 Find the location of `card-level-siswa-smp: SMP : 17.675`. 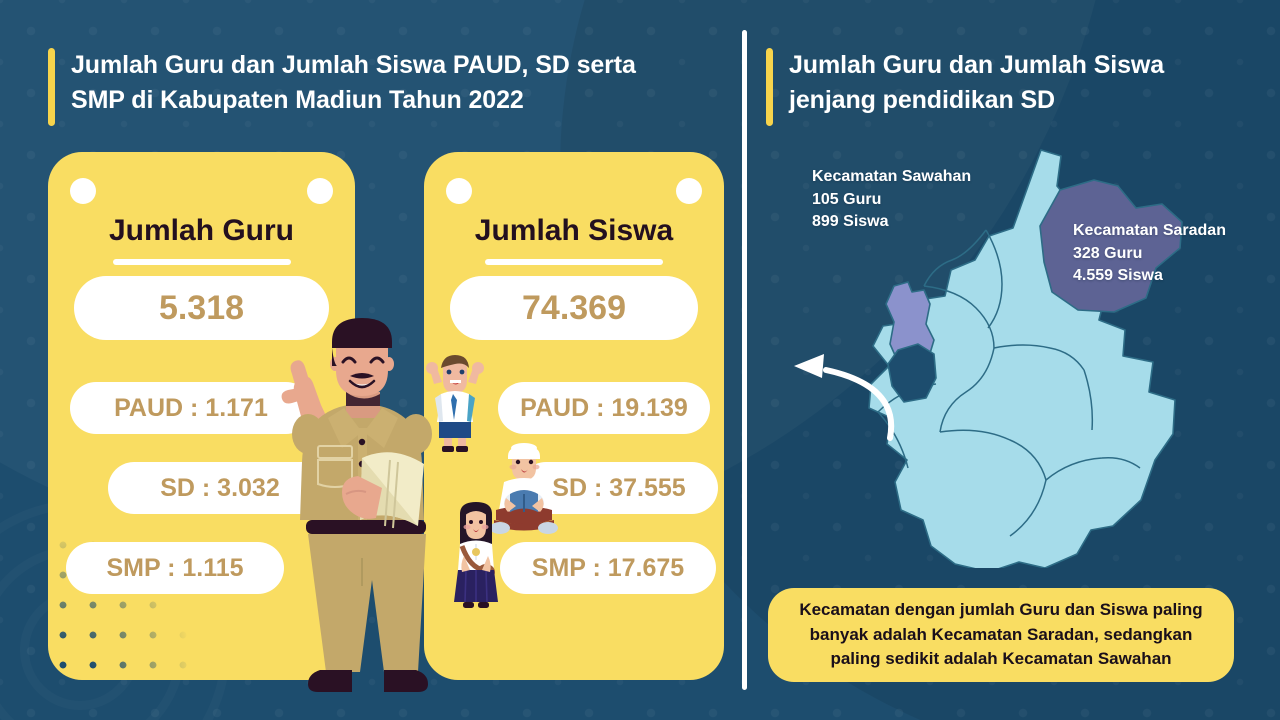

card-level-siswa-smp: SMP : 17.675 is located at coordinates (608, 568).